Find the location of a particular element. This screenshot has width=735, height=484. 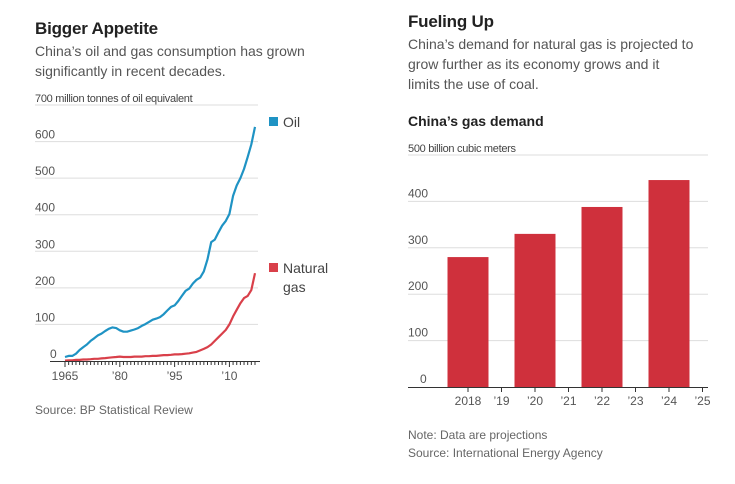

bar-2018 is located at coordinates (468, 322).